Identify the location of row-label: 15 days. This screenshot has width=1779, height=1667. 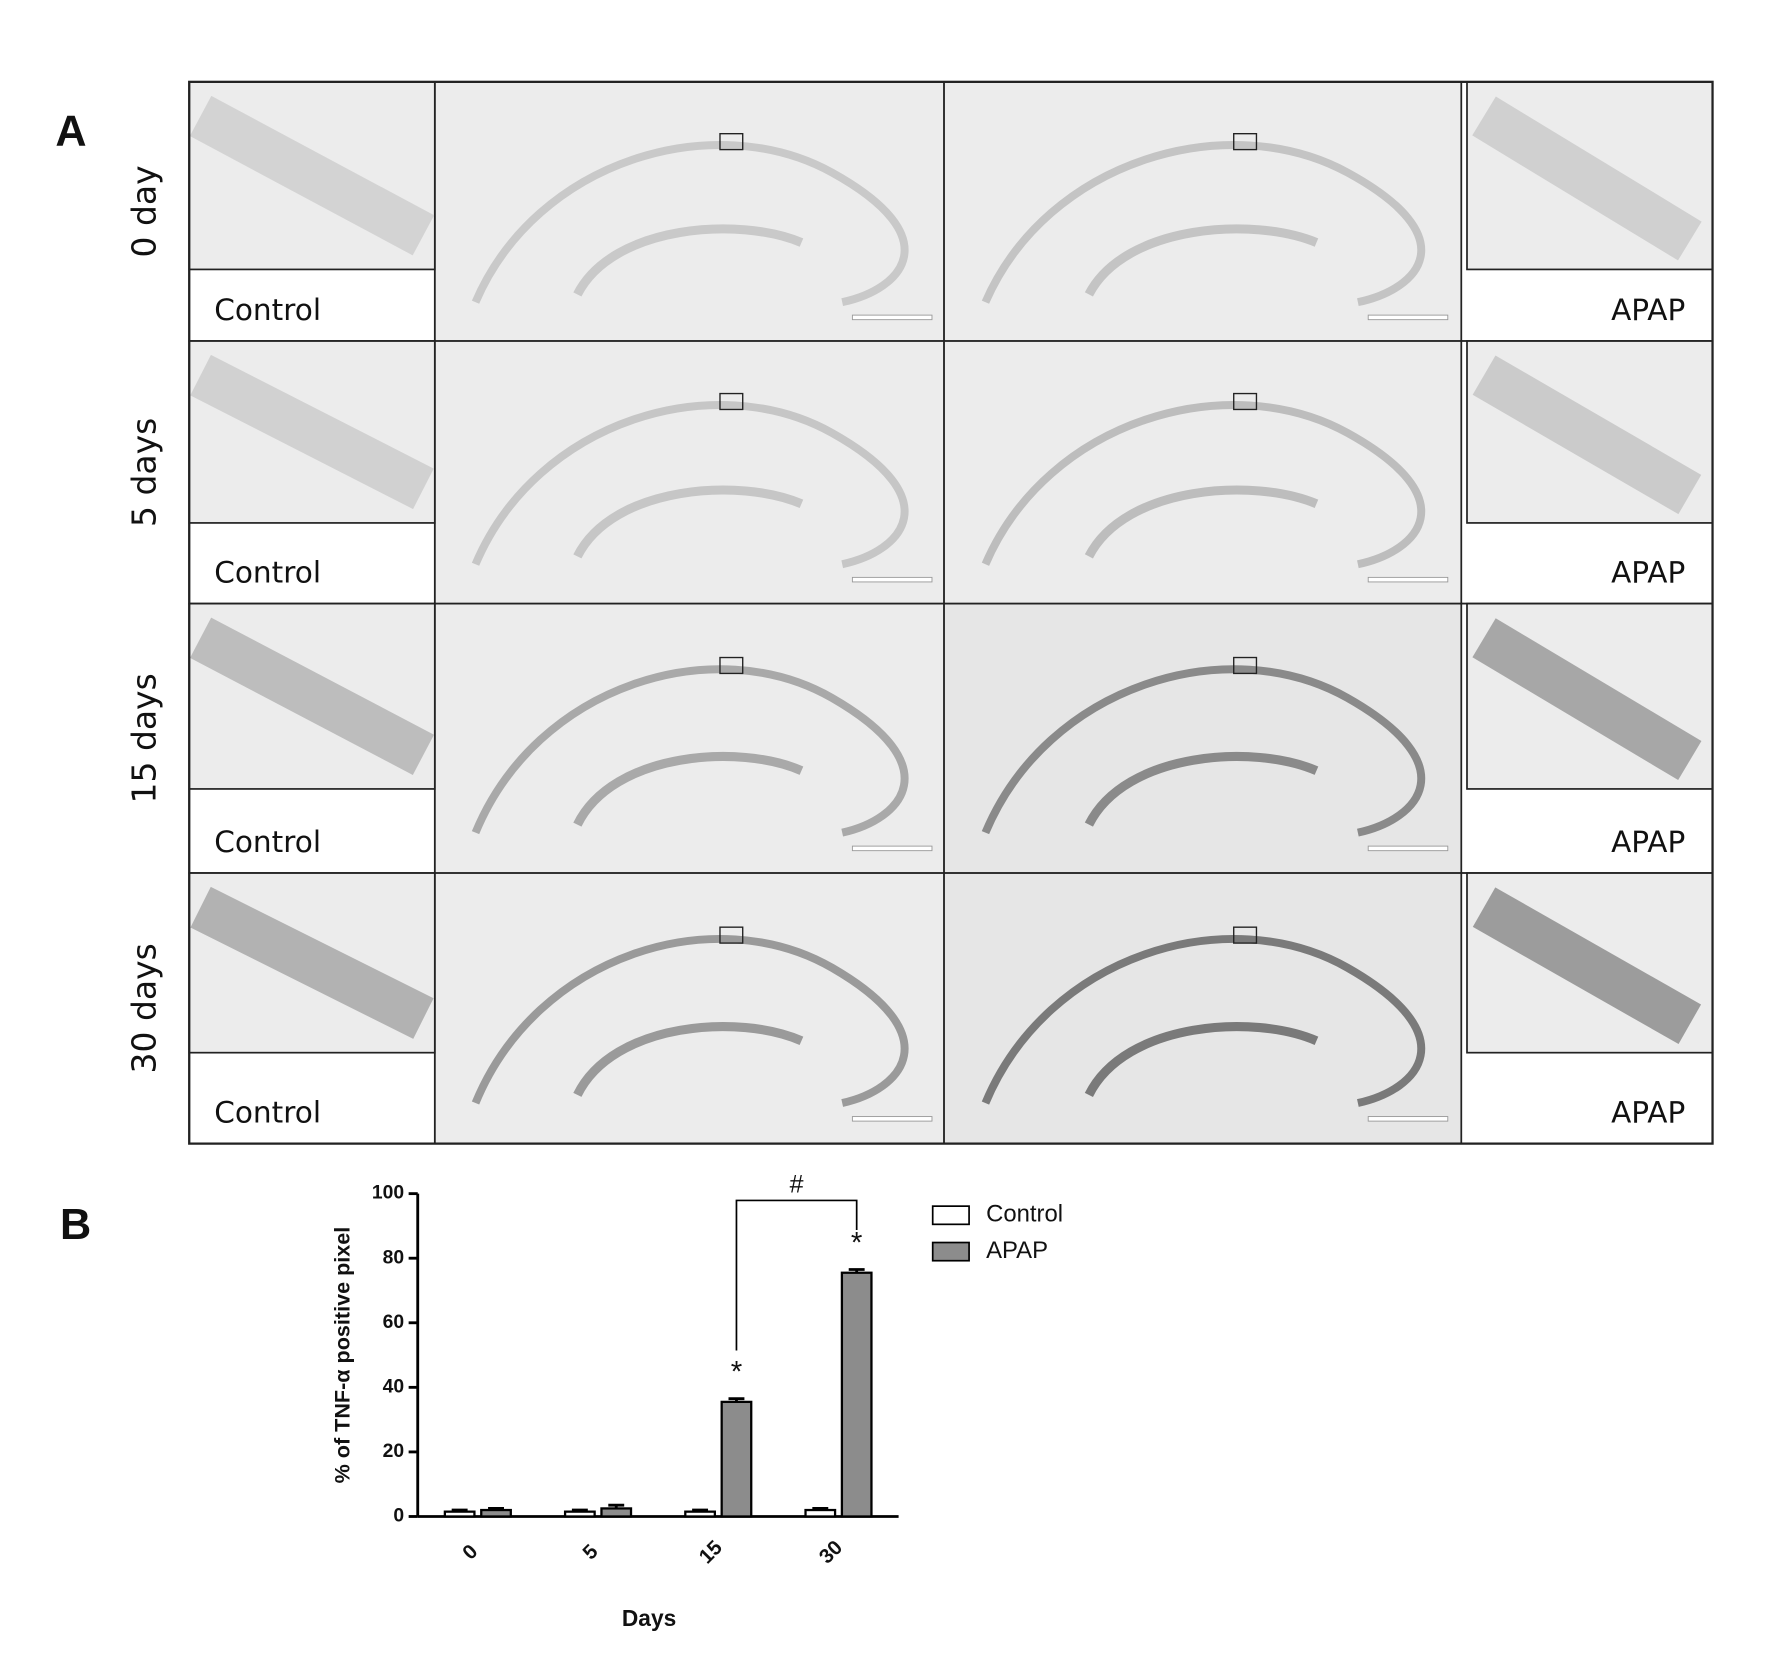
(144, 738).